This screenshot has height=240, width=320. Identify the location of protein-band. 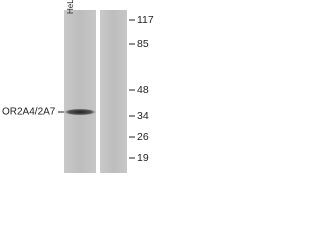
(80, 112).